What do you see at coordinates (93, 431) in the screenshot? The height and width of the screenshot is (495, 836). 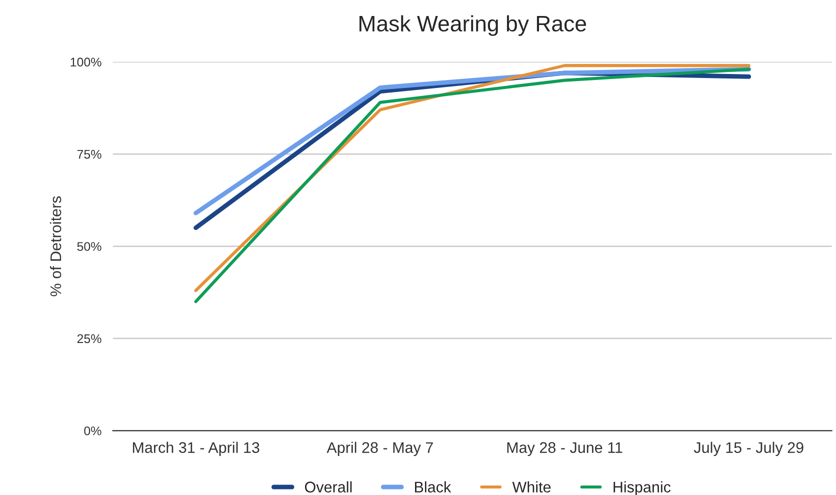 I see `y-tick-label: 0%` at bounding box center [93, 431].